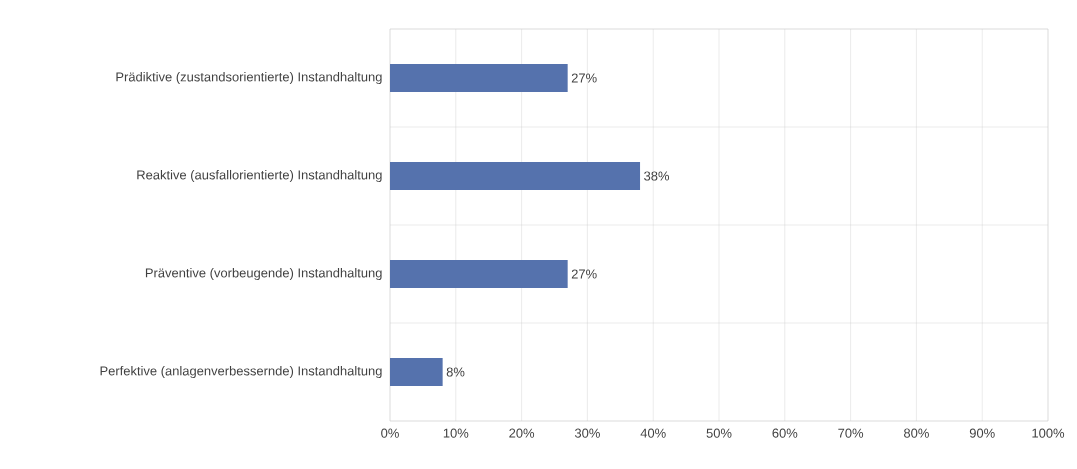 The width and height of the screenshot is (1077, 469). I want to click on x-tick-label: 30%, so click(587, 433).